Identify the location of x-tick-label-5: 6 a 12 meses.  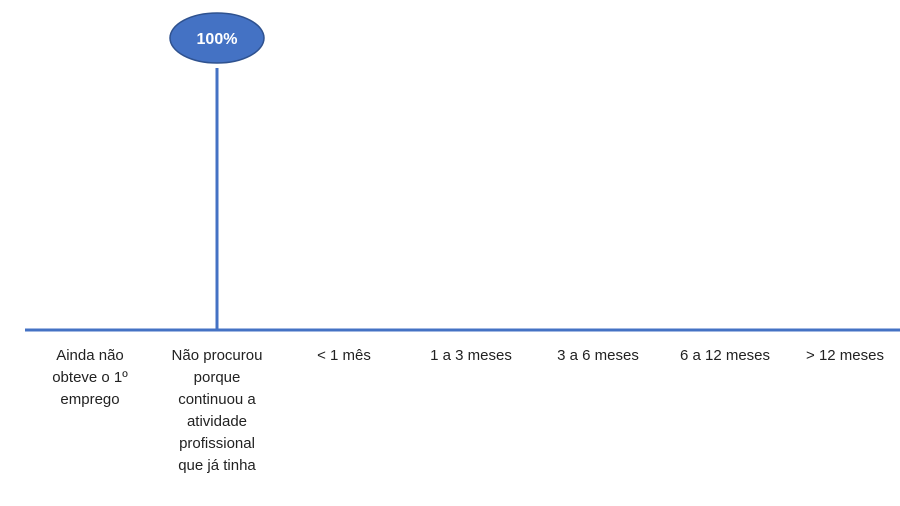
(725, 355).